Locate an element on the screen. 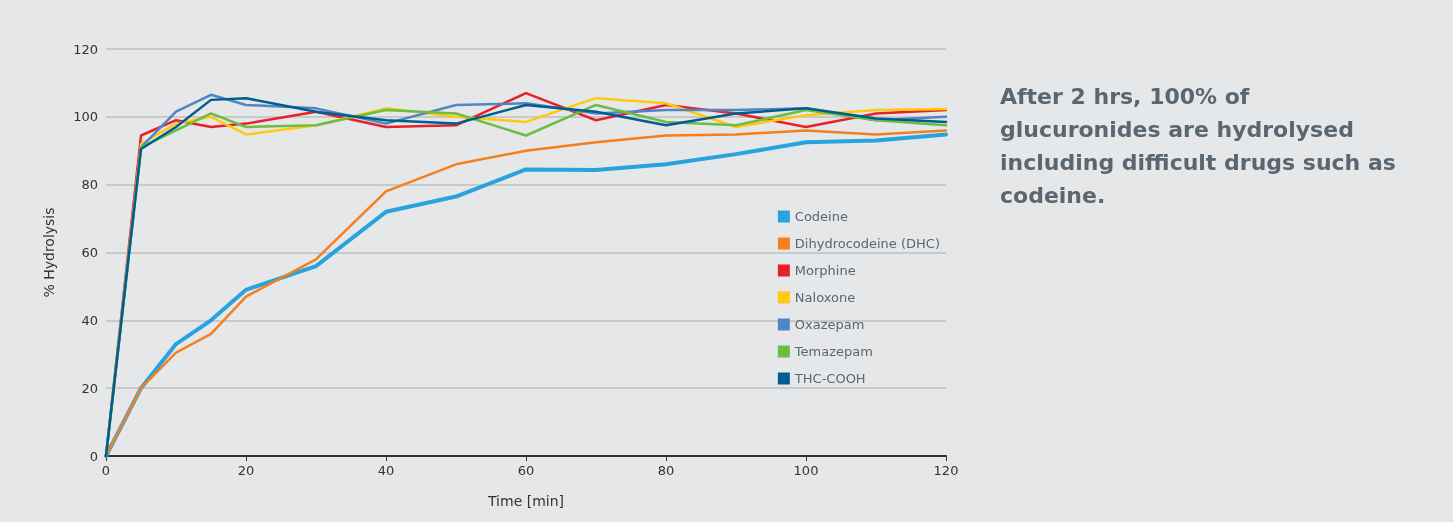  y-tick-label: 0 is located at coordinates (93, 456).